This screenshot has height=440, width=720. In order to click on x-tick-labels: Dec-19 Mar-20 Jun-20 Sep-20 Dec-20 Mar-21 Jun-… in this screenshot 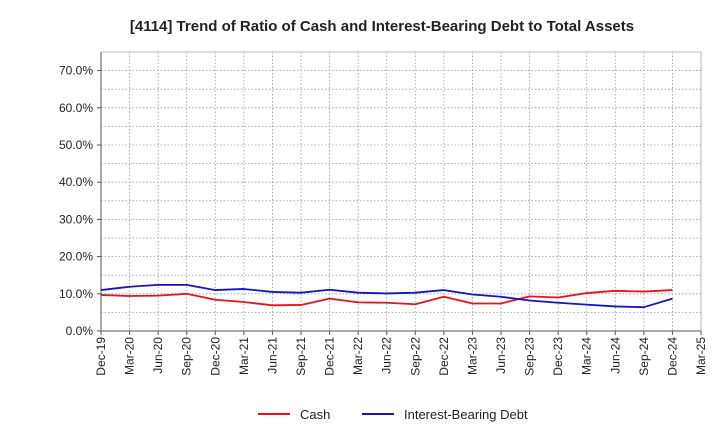, I will do `click(401, 353)`.